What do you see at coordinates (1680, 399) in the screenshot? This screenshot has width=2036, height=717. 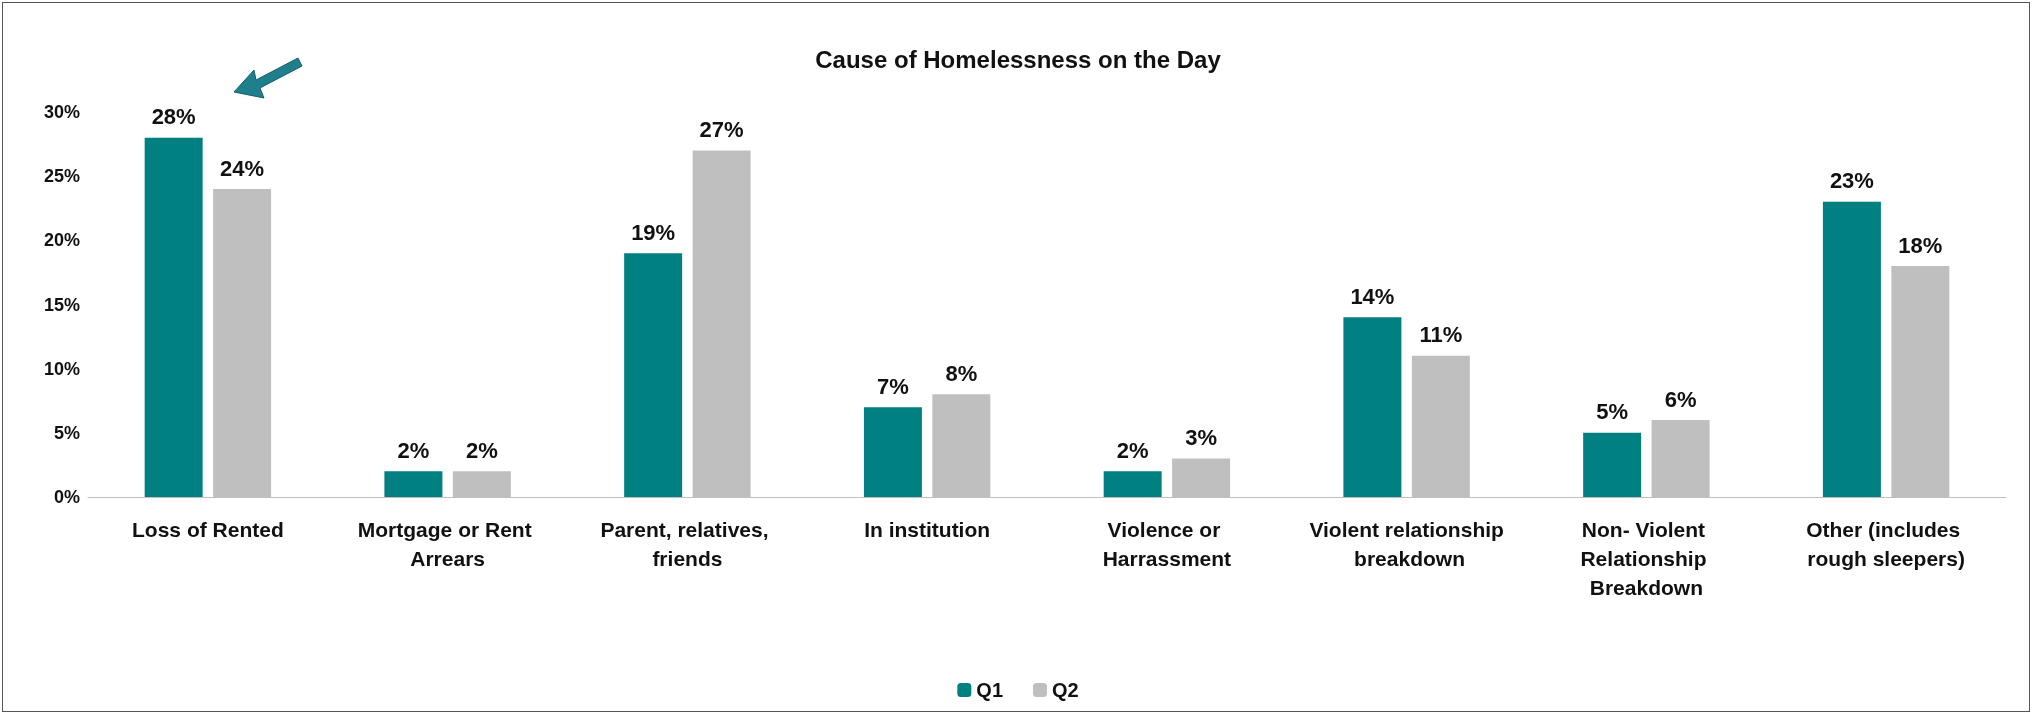 I see `data-label: 6%` at bounding box center [1680, 399].